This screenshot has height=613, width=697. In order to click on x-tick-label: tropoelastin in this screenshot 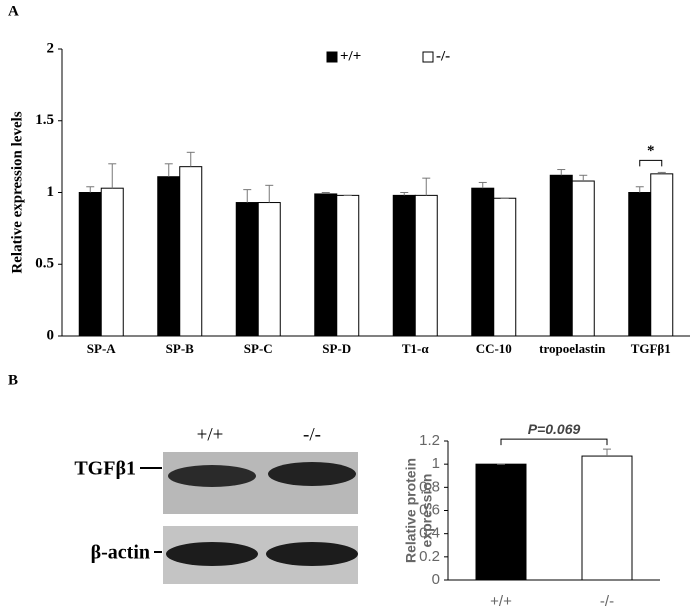, I will do `click(572, 348)`.